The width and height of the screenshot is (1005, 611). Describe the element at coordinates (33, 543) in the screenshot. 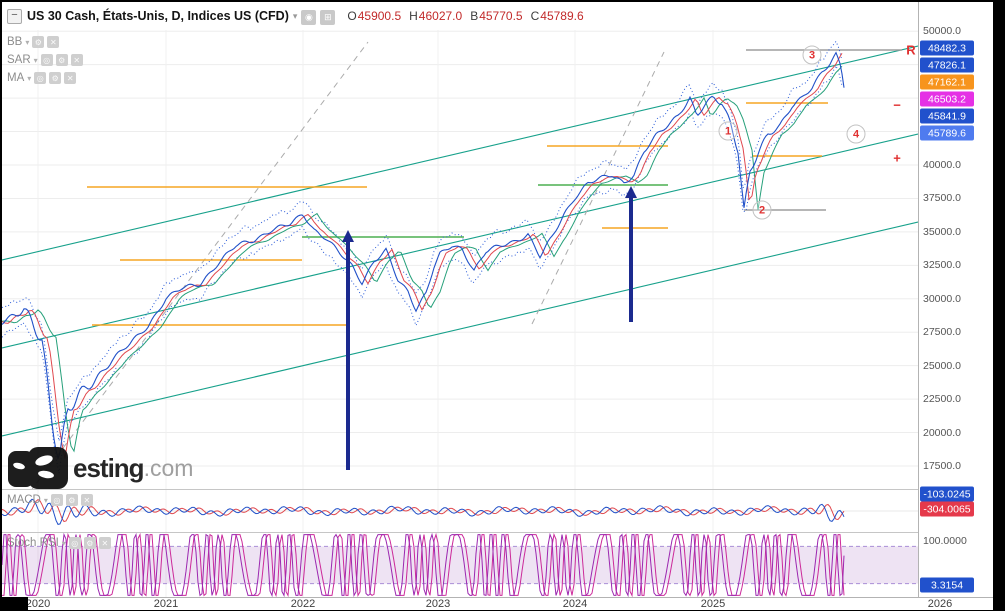

I see `indicator-label: Stoch RSI` at that location.